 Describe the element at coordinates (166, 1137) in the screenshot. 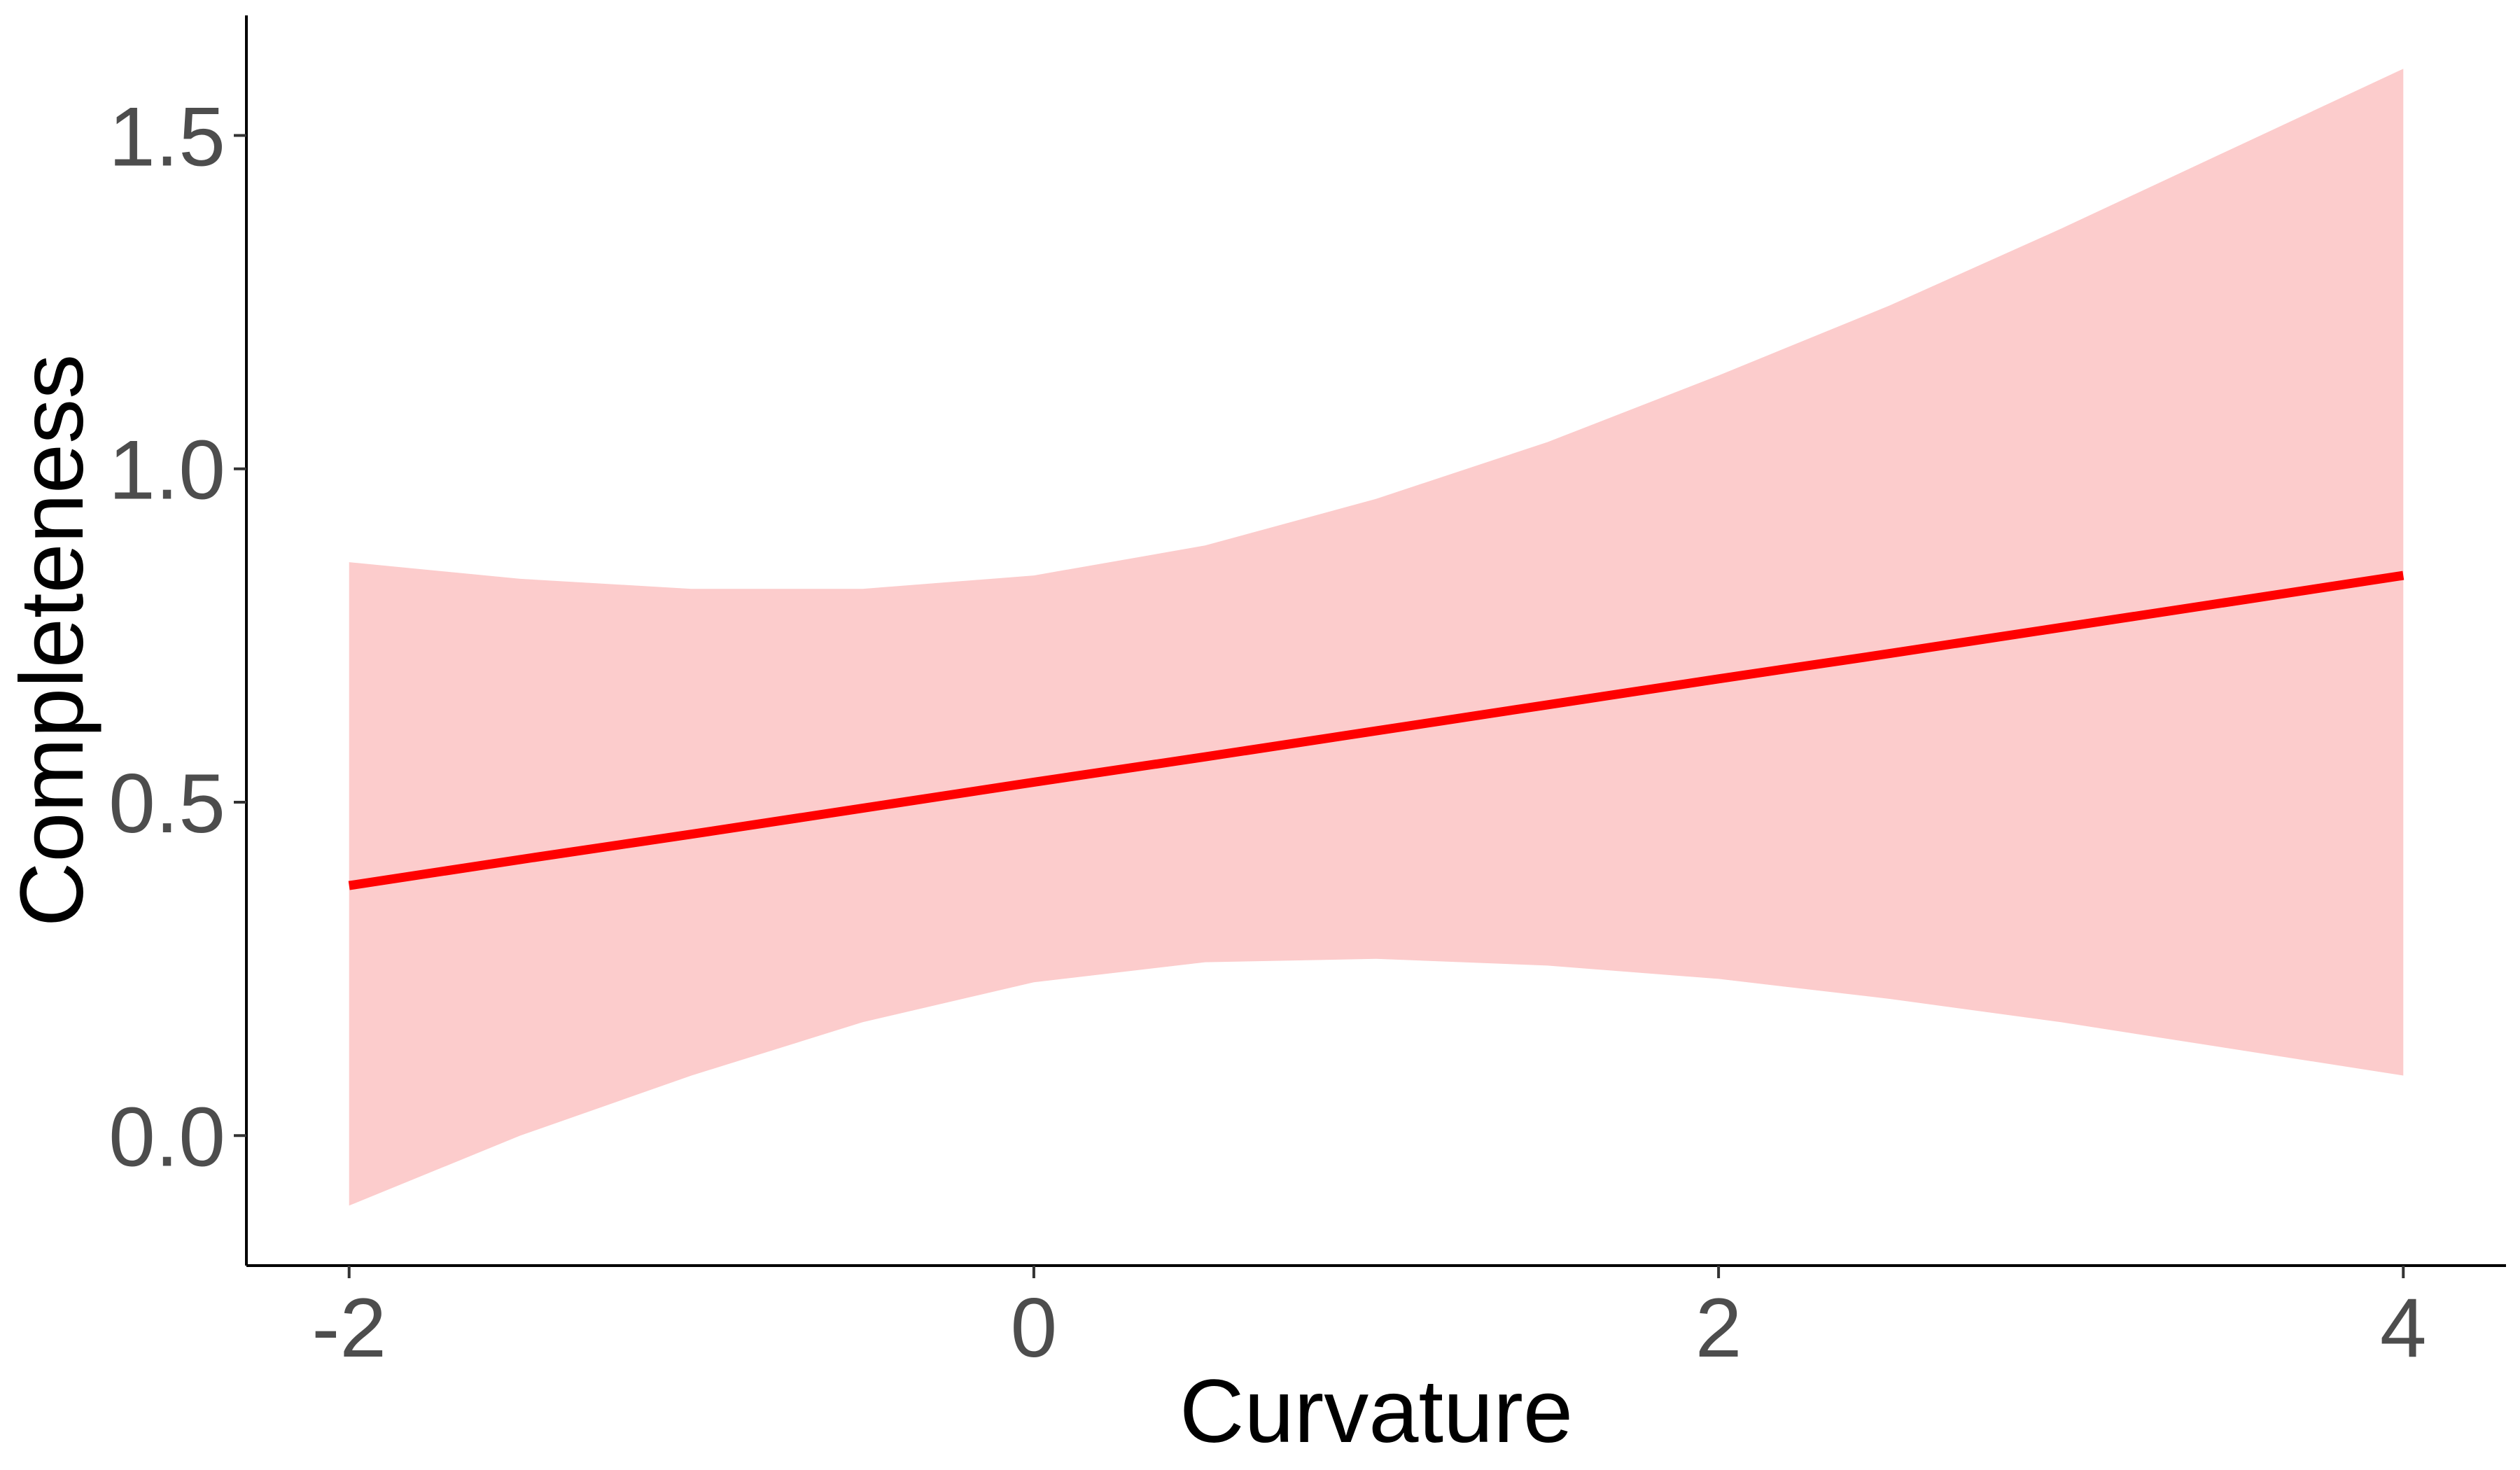

I see `y-tick-label: 0.0` at that location.